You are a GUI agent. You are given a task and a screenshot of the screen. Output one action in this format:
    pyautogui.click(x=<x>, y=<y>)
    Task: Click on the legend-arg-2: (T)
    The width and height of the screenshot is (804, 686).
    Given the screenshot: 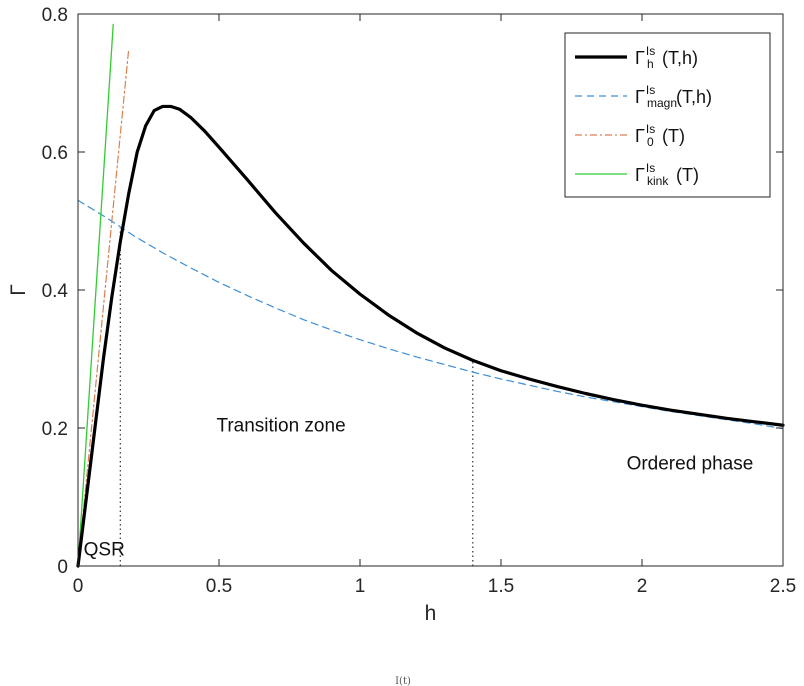 What is the action you would take?
    pyautogui.click(x=673, y=136)
    